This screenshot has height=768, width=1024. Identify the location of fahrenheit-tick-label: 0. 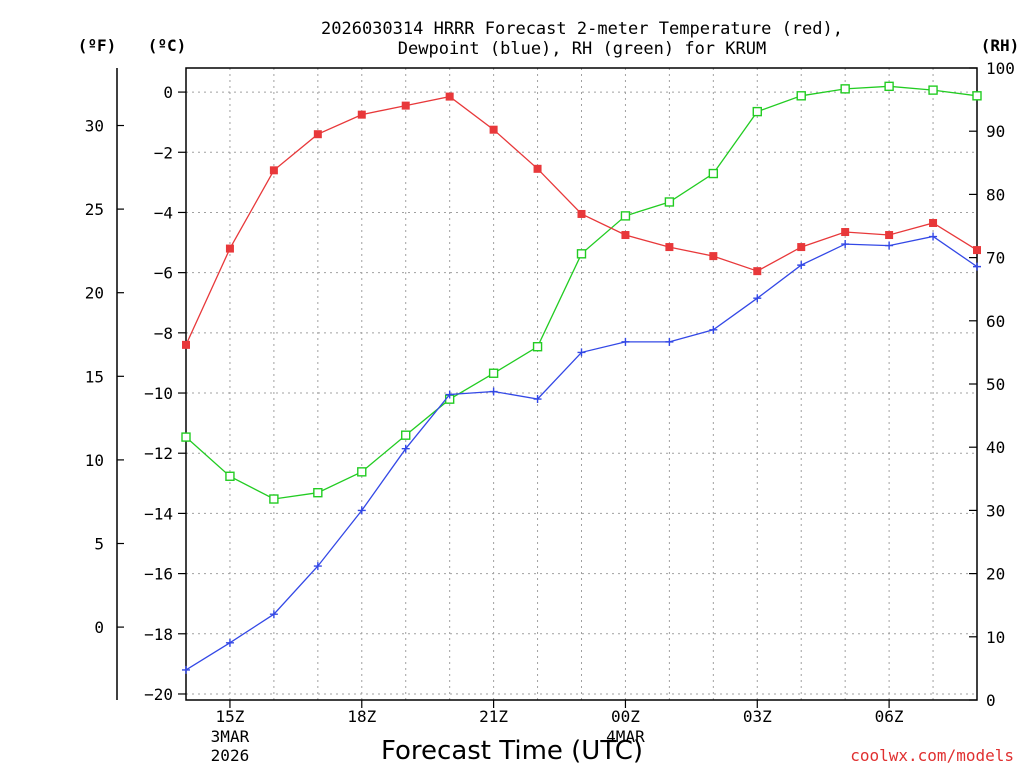
(99, 627).